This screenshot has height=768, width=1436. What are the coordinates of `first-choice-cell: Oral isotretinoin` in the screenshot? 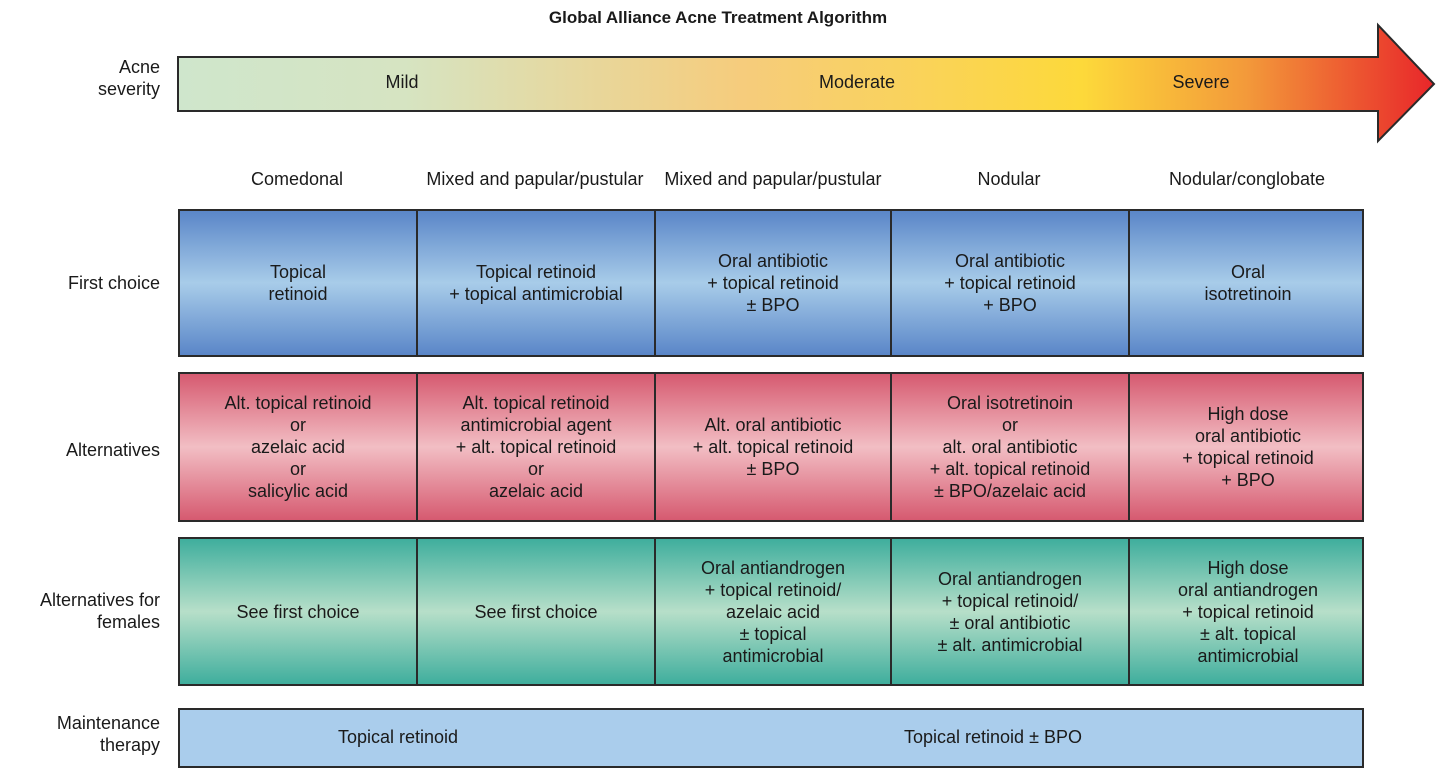 It's located at (1248, 283).